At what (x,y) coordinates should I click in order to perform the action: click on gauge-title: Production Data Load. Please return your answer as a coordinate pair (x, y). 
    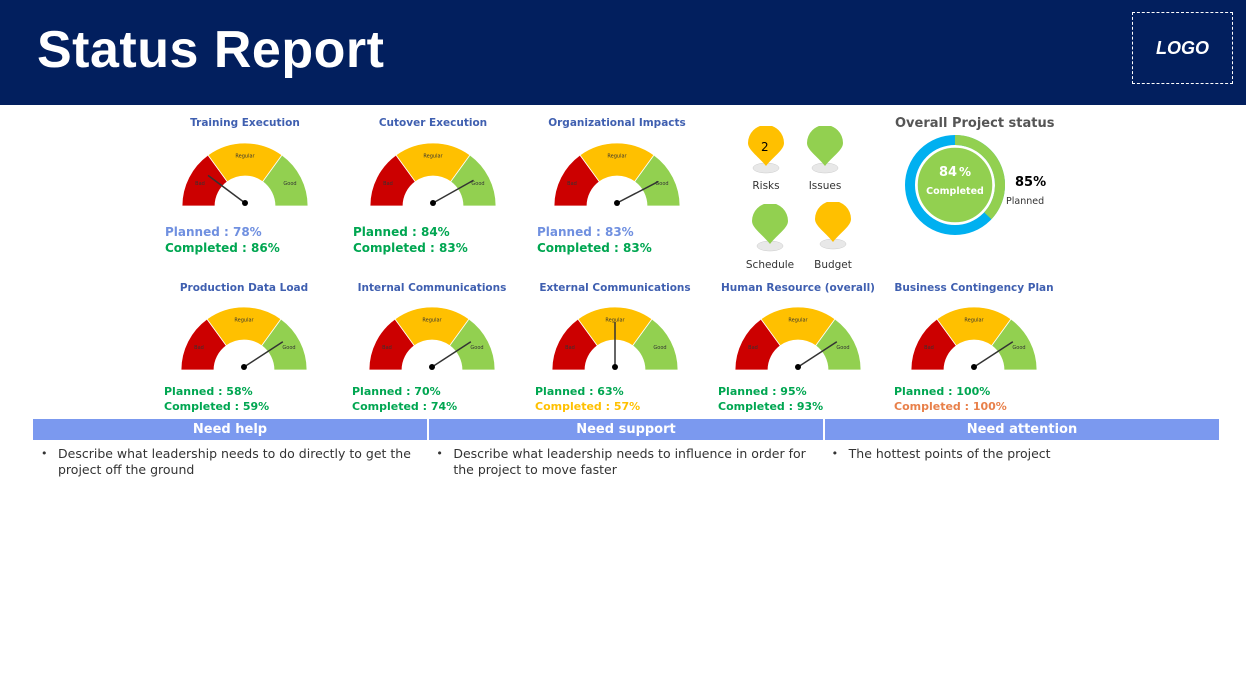
    Looking at the image, I should click on (244, 288).